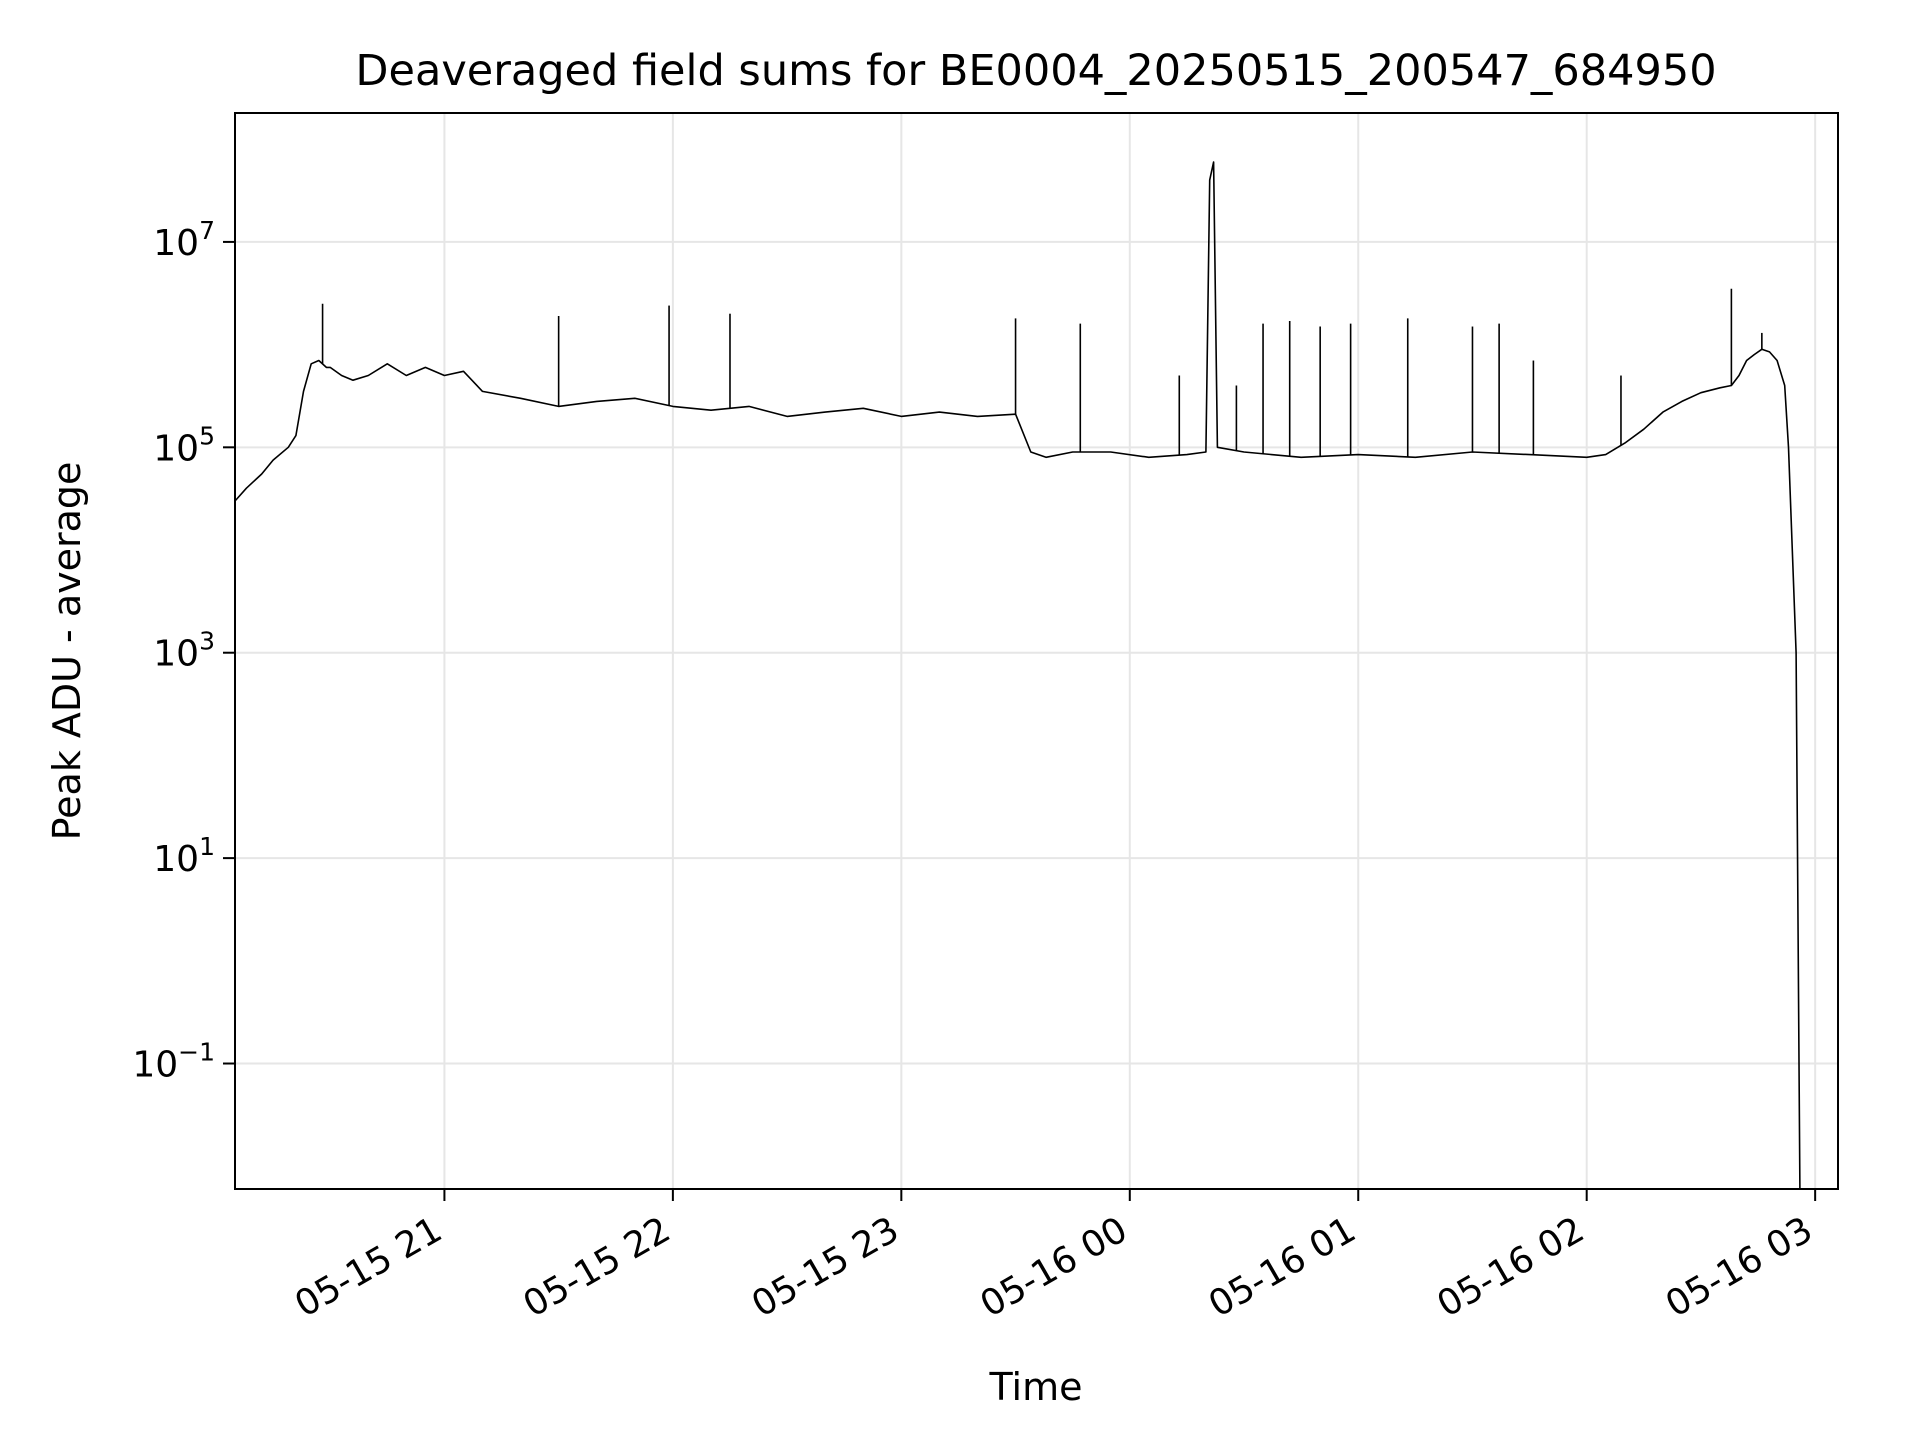  What do you see at coordinates (597, 1267) in the screenshot?
I see `x-tick-label: 05-15 22` at bounding box center [597, 1267].